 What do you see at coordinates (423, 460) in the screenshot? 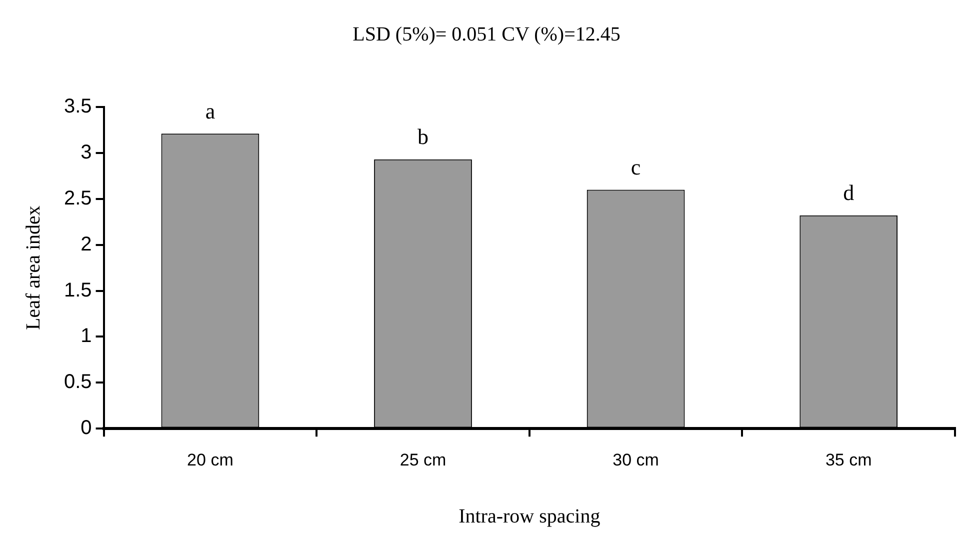
I see `x-tick-label: 25 cm` at bounding box center [423, 460].